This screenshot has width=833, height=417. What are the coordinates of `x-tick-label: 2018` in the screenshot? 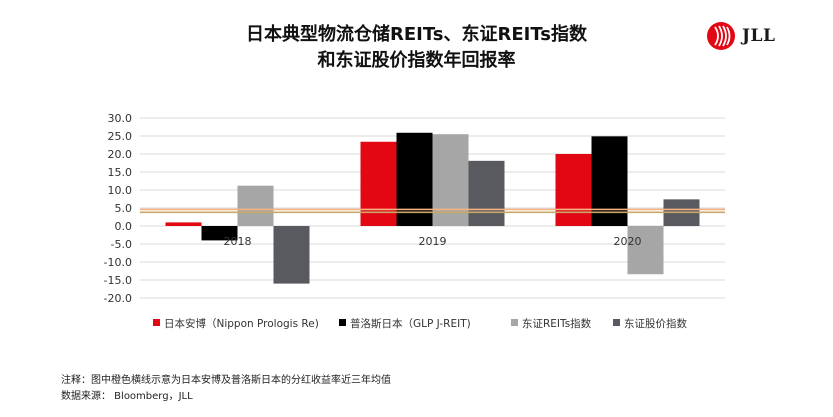 It's located at (238, 241).